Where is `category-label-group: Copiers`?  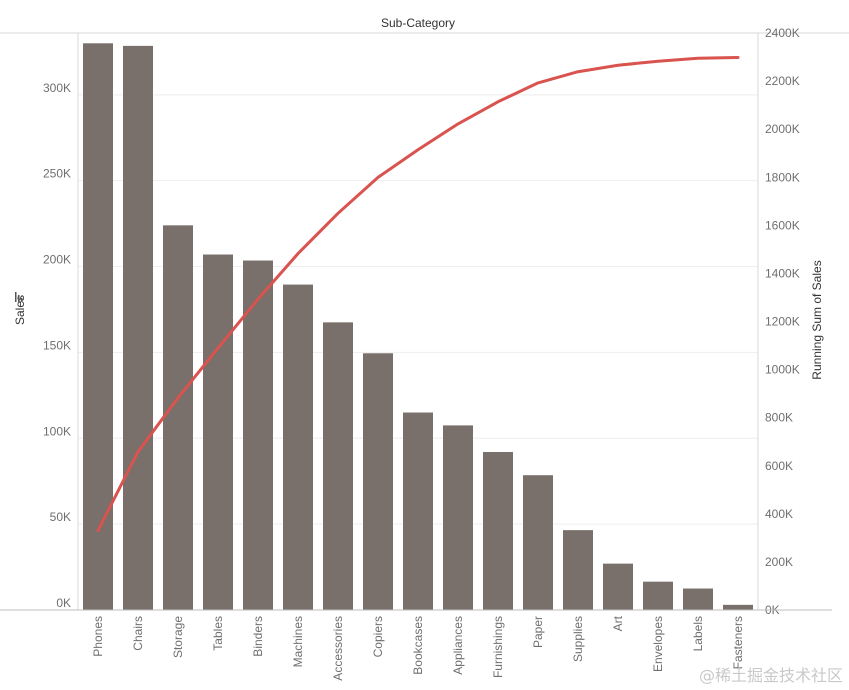
category-label-group: Copiers is located at coordinates (378, 636).